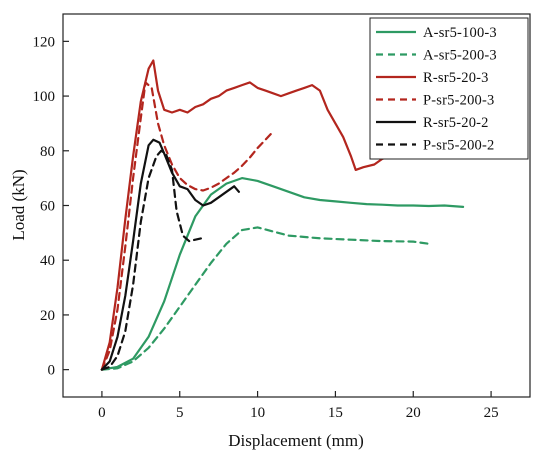 This screenshot has height=467, width=550. Describe the element at coordinates (458, 146) in the screenshot. I see `legend-label: P-sr5-200-2` at that location.